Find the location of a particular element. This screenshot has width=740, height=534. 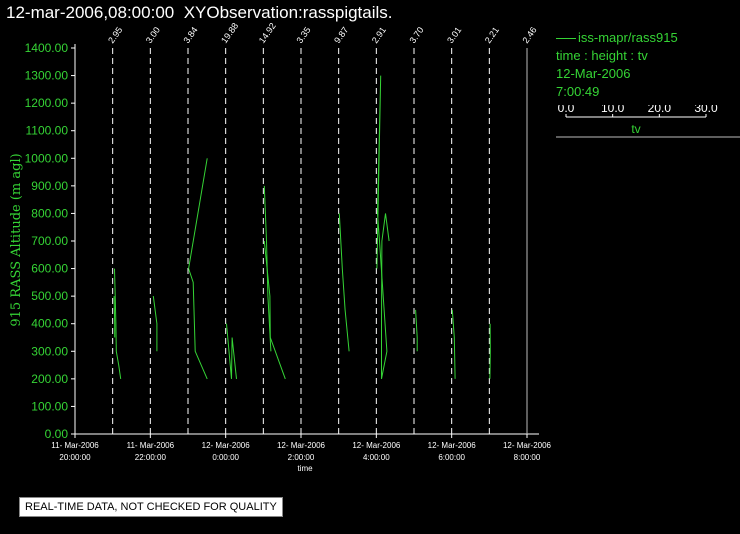

y-tick-label: 1000.00 is located at coordinates (47, 158).